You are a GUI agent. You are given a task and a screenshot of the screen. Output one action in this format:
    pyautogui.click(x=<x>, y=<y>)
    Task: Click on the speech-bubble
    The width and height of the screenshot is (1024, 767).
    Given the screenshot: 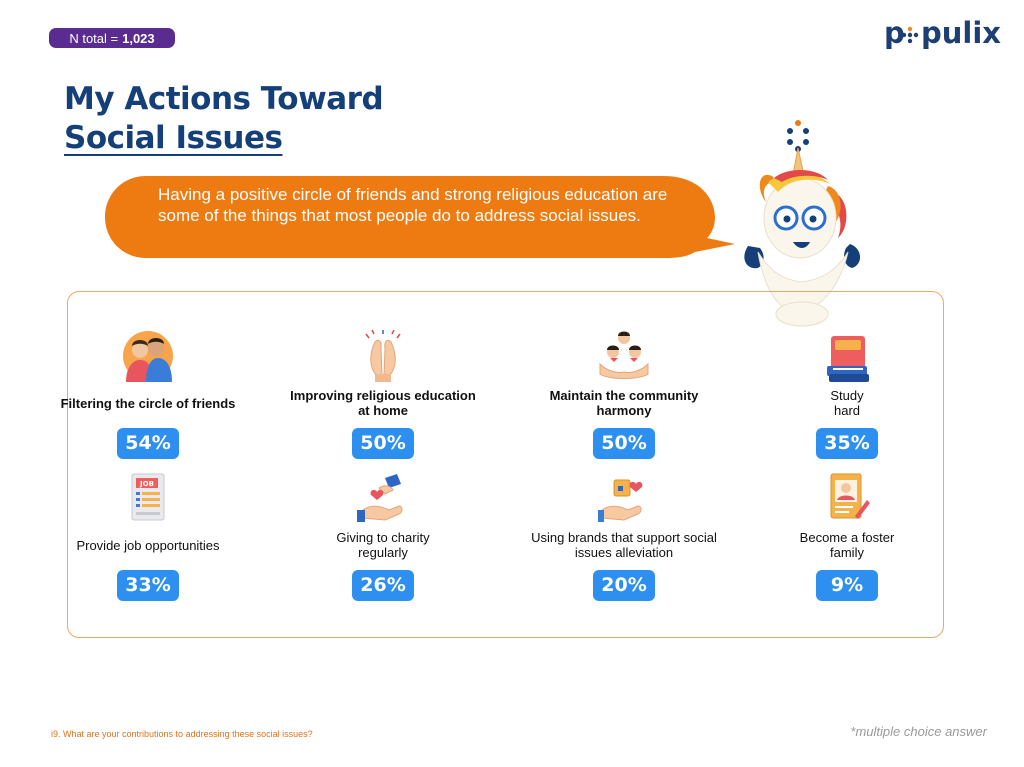 What is the action you would take?
    pyautogui.click(x=420, y=217)
    